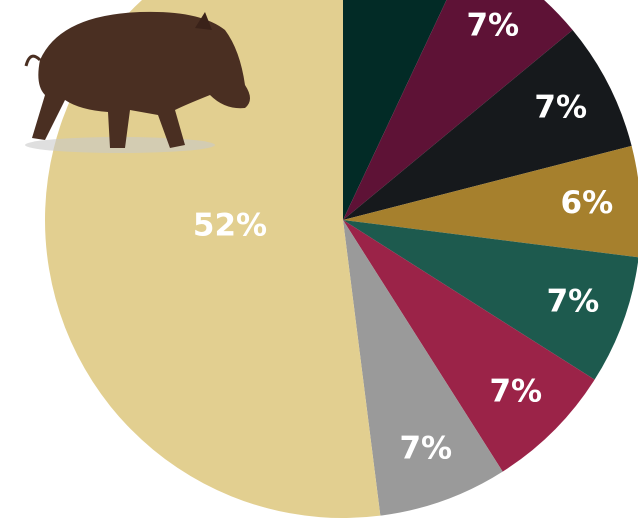 This screenshot has height=520, width=638. I want to click on slice-label: 52%, so click(230, 226).